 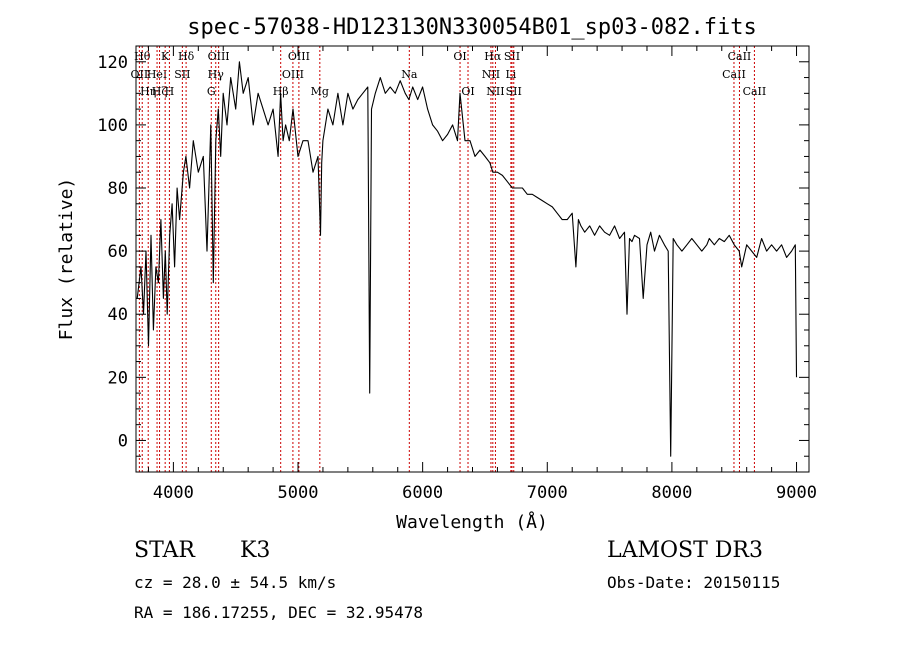 I want to click on line-marker-label-23: SII, so click(x=512, y=56).